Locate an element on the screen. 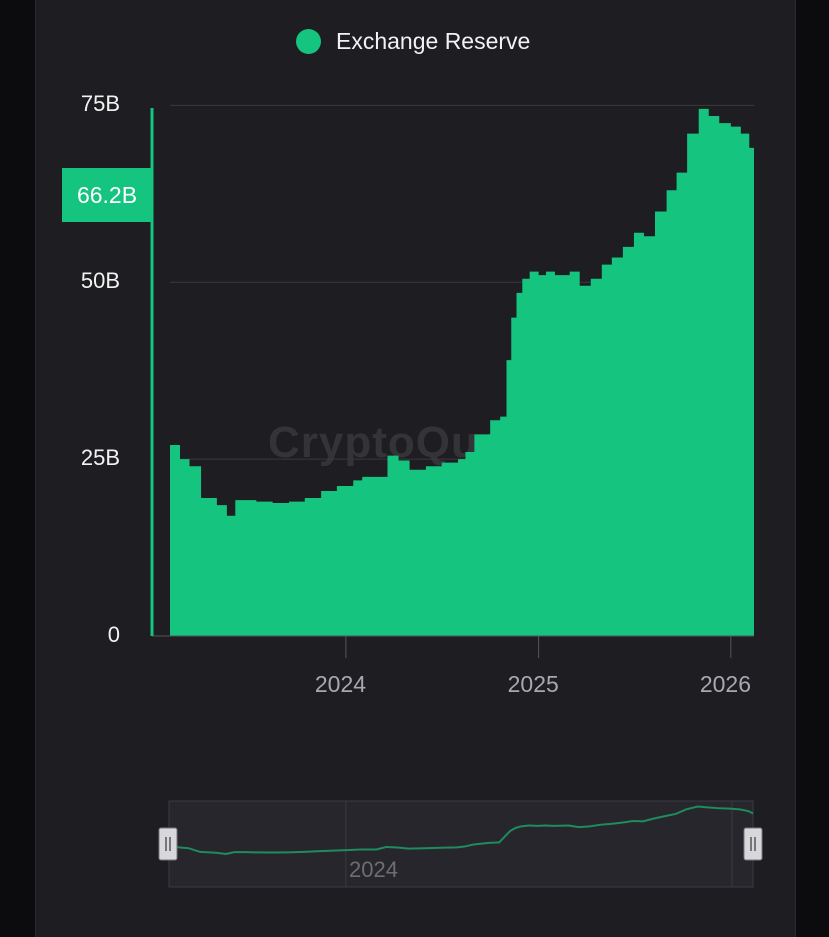 The width and height of the screenshot is (829, 937). range-navigator is located at coordinates (460, 844).